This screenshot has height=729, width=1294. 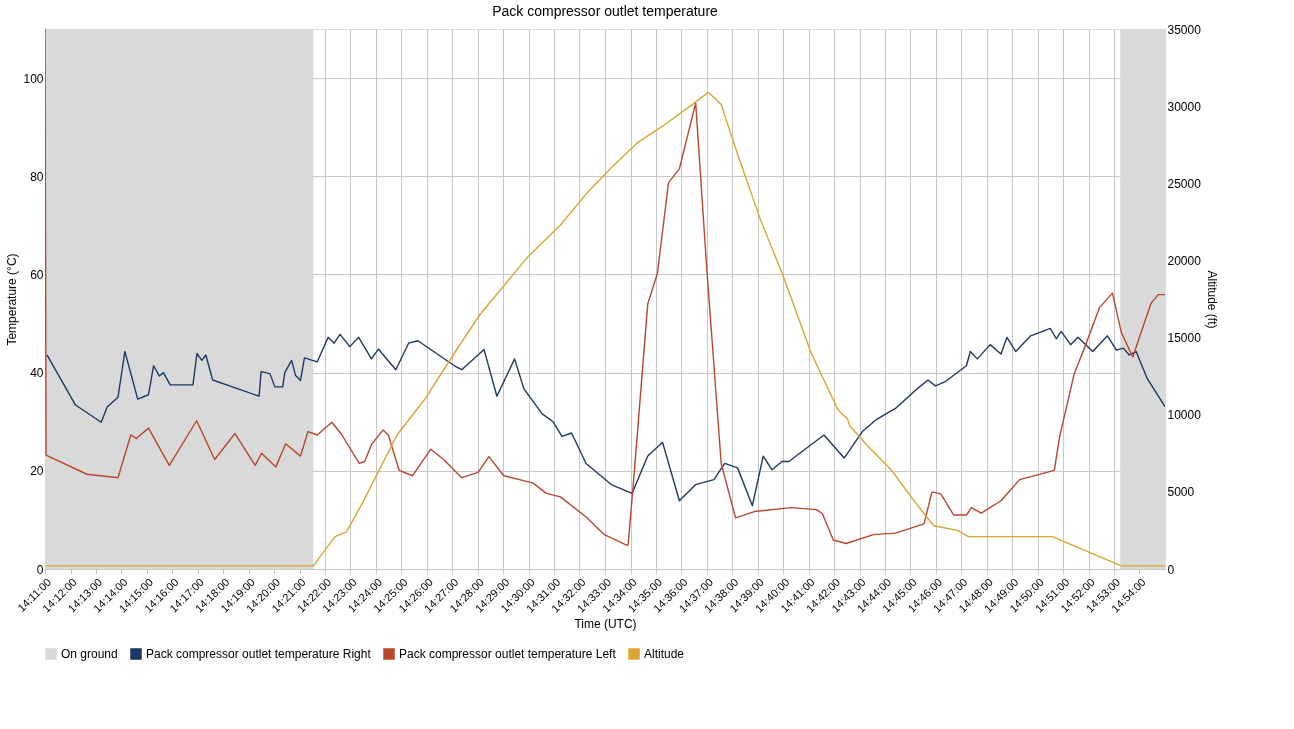 What do you see at coordinates (1184, 260) in the screenshot?
I see `y2-tick-label: 20000` at bounding box center [1184, 260].